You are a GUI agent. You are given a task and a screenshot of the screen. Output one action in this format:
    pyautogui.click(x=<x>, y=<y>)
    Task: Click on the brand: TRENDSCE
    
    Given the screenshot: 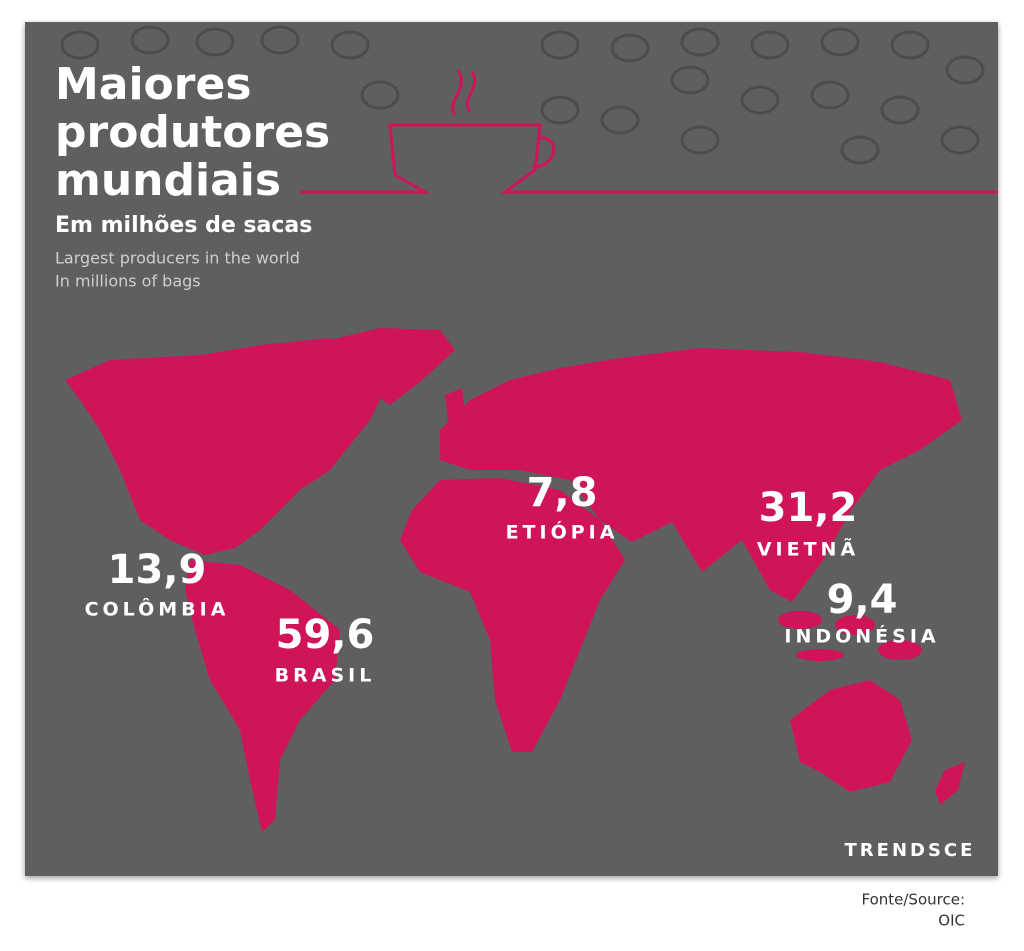 What is the action you would take?
    pyautogui.click(x=910, y=850)
    